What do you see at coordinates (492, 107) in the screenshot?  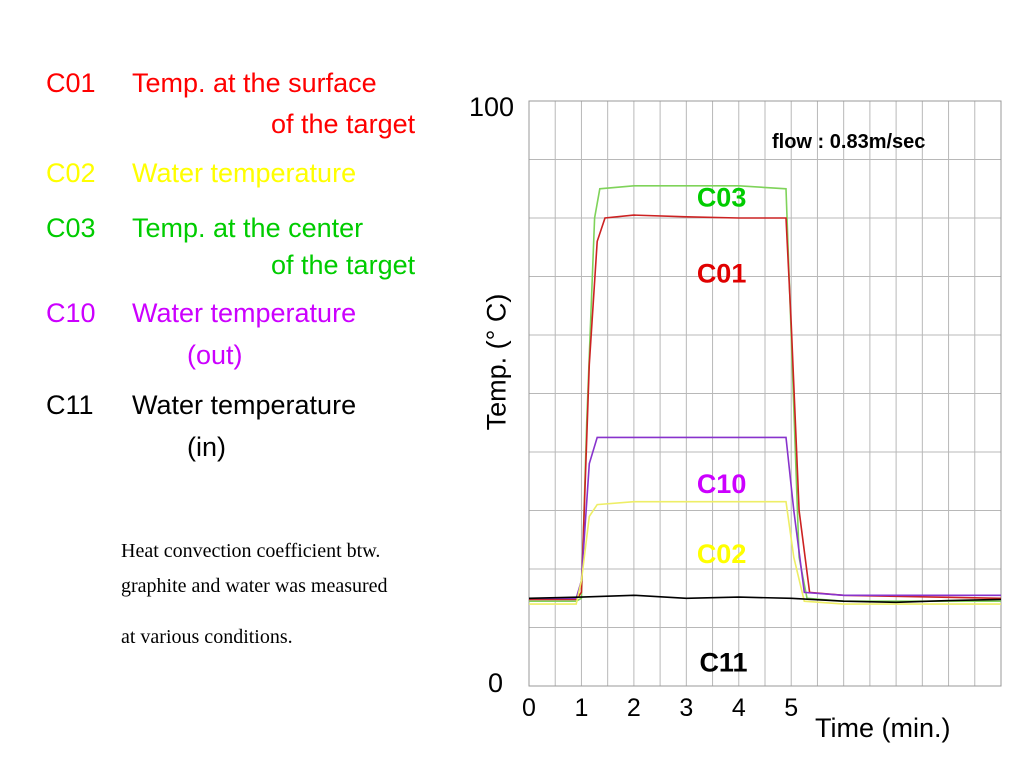 I see `y-tick-max: 100` at bounding box center [492, 107].